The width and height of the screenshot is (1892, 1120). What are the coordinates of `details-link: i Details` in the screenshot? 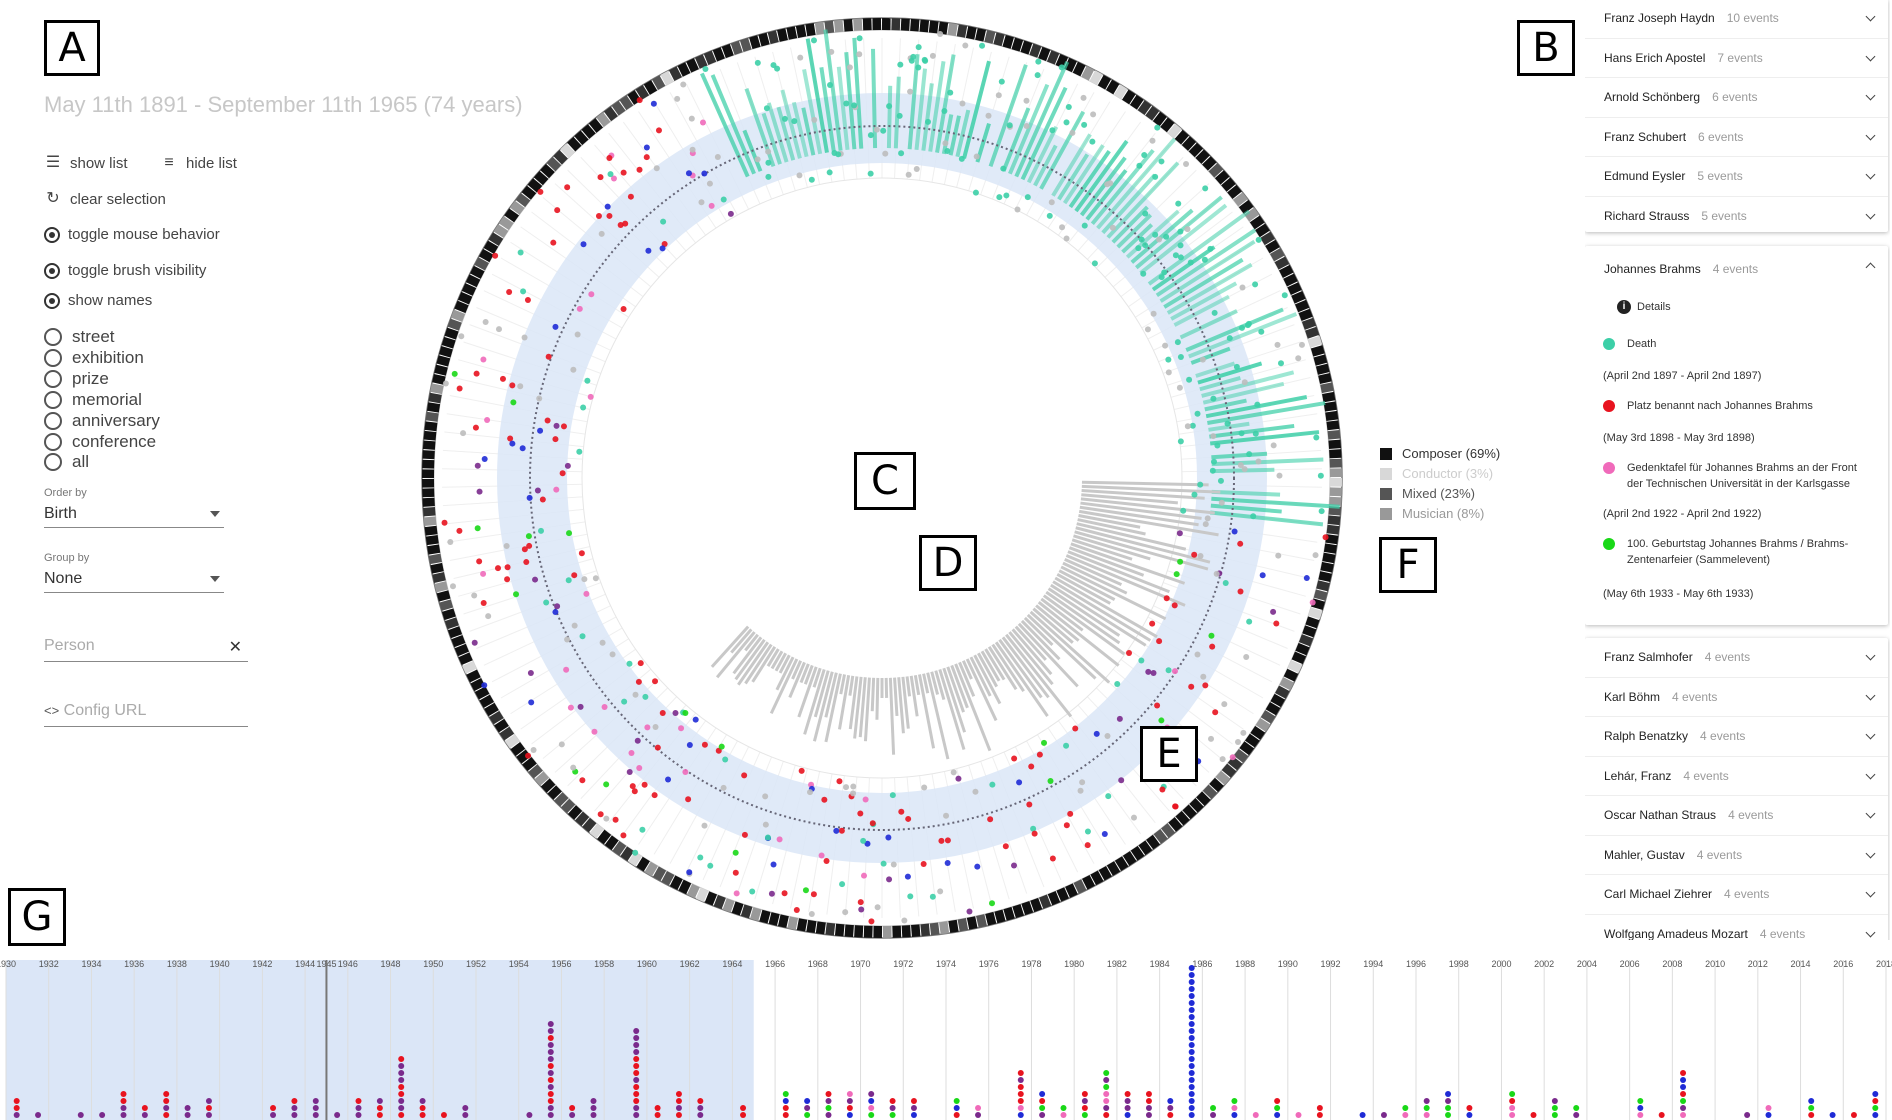 It's located at (1644, 307).